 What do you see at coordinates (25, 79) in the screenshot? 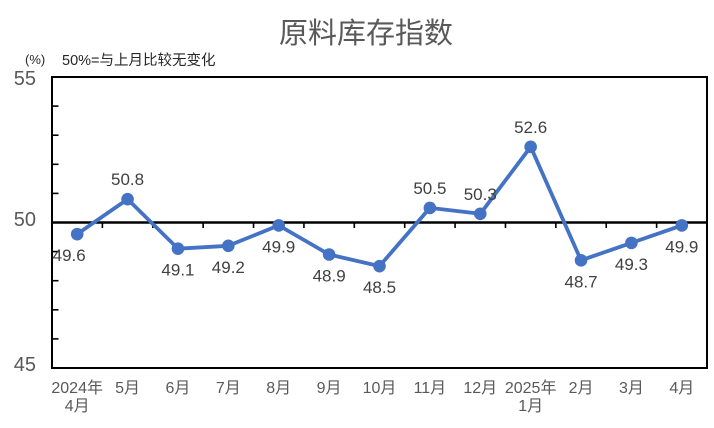
I see `y-tick-label-55: 55` at bounding box center [25, 79].